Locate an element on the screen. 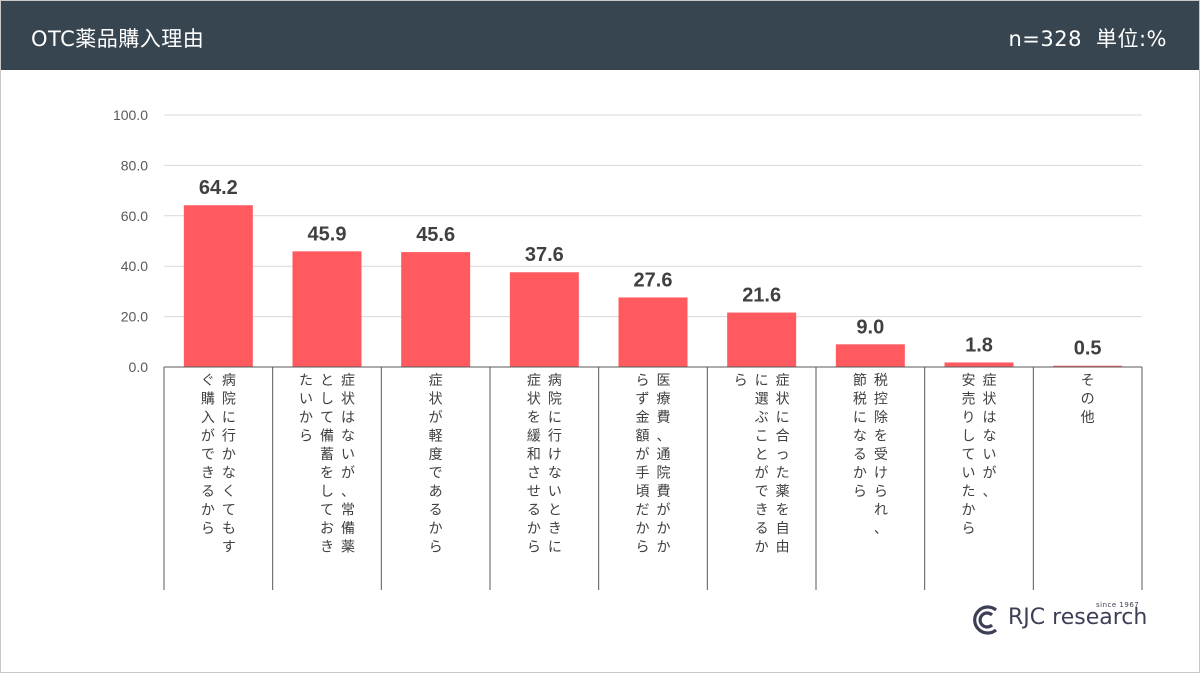  y-tick-label: 100.0 is located at coordinates (130, 115).